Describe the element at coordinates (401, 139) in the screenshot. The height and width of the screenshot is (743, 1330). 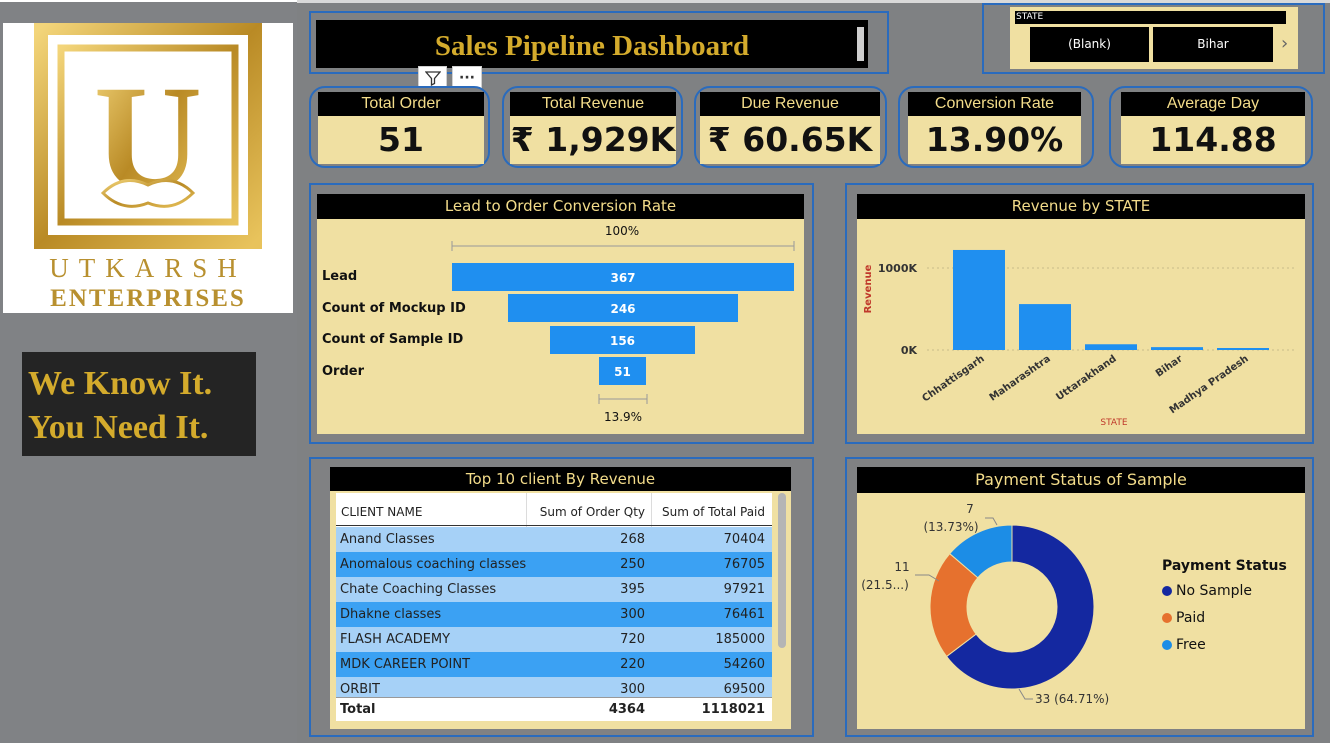
I see `kpi-value: 51` at that location.